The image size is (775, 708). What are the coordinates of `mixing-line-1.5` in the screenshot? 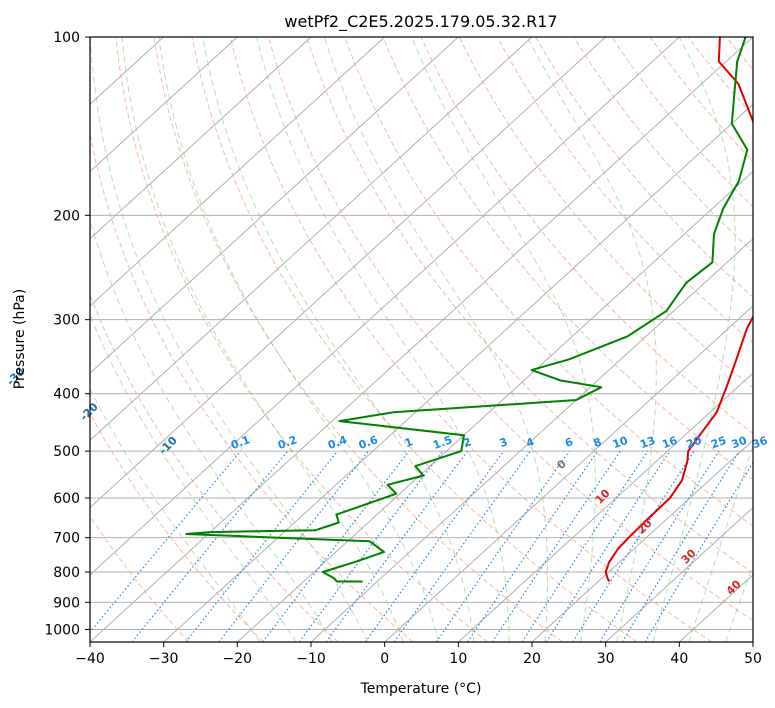 It's located at (371, 546).